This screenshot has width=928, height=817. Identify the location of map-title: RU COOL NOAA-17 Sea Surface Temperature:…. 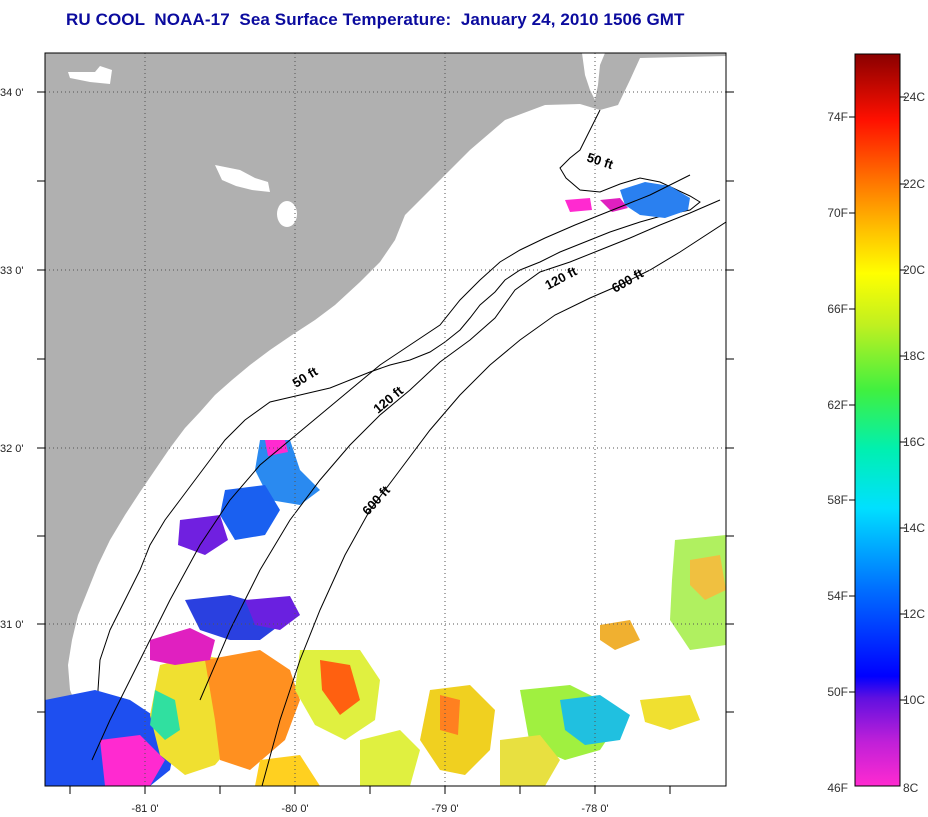
(375, 19).